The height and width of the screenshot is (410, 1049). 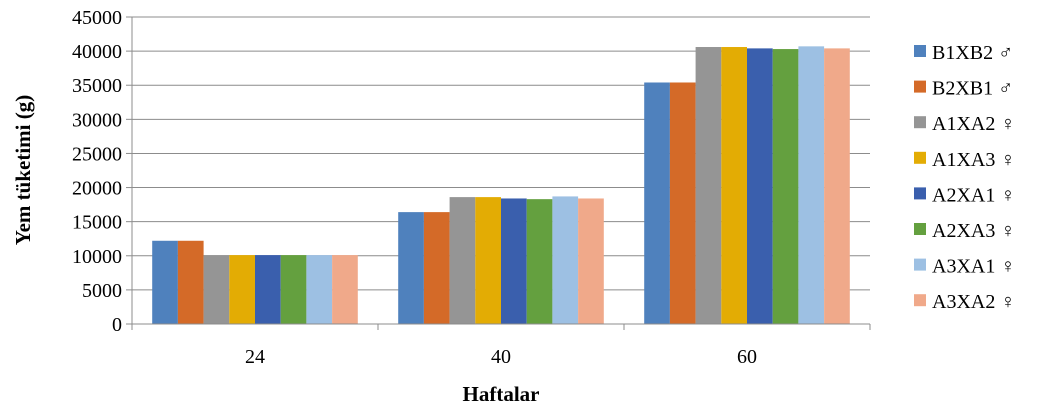 What do you see at coordinates (973, 231) in the screenshot?
I see `legend-label: A2XA3 ♀` at bounding box center [973, 231].